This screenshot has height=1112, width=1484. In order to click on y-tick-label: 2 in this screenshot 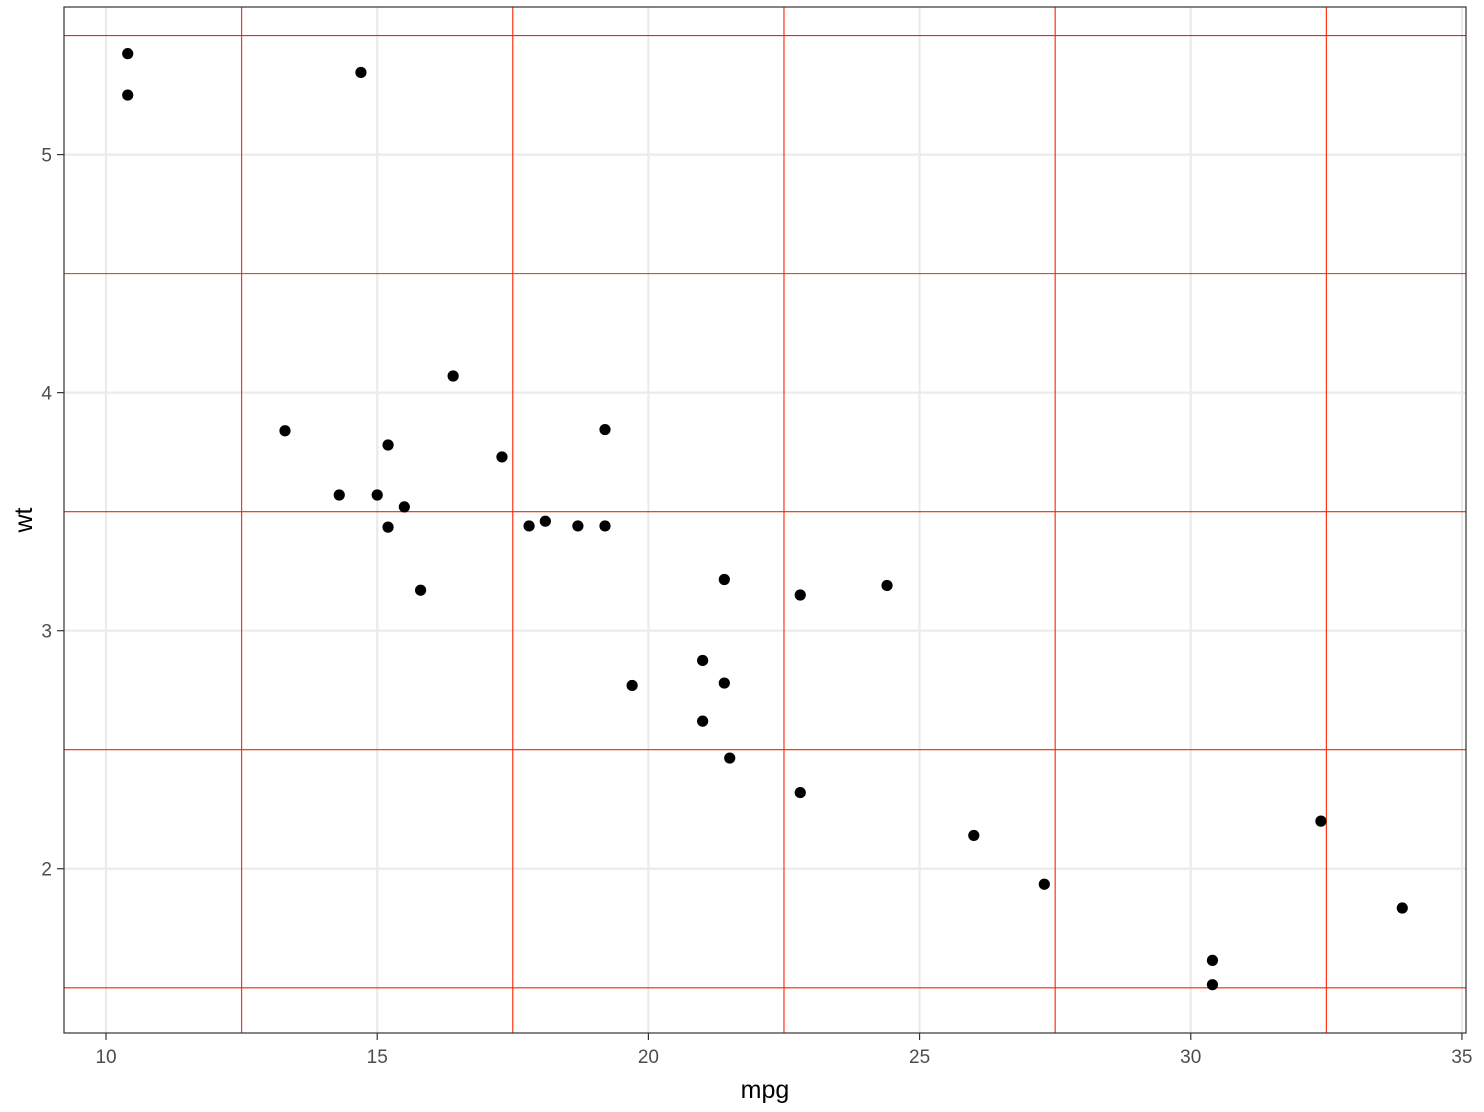, I will do `click(46, 870)`.